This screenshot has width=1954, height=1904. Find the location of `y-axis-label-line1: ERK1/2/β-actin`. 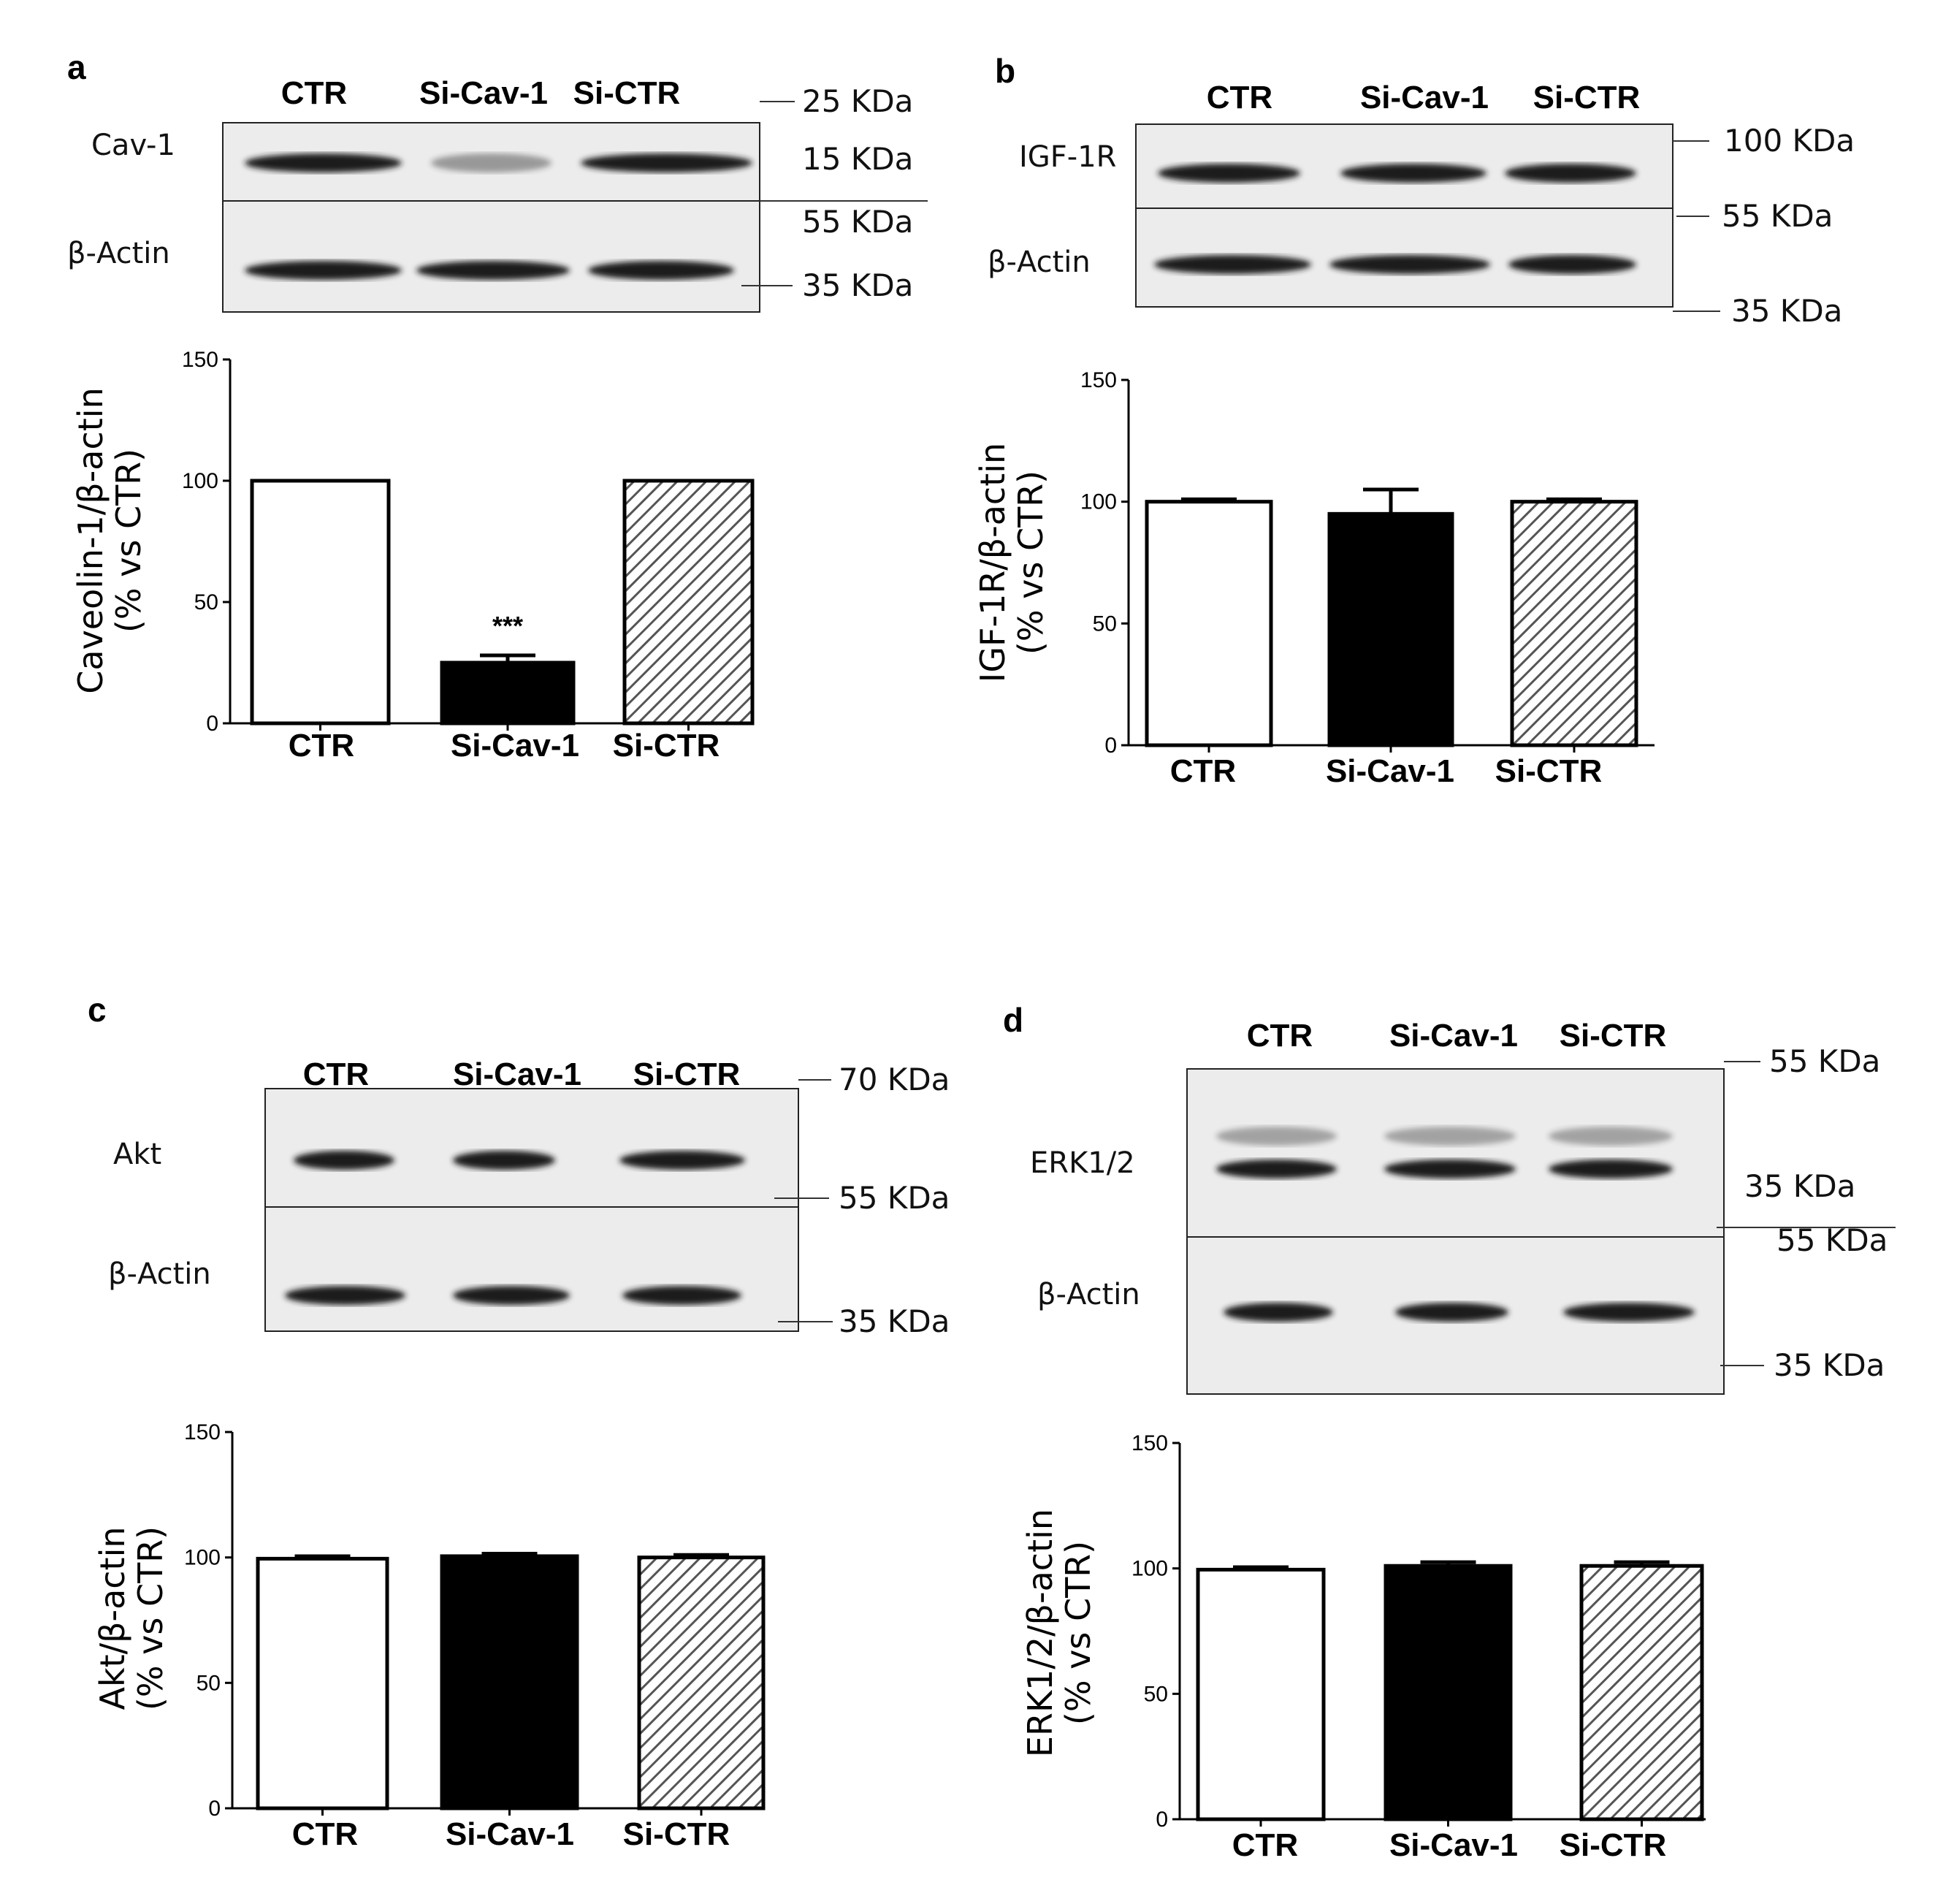

y-axis-label-line1: ERK1/2/β-actin is located at coordinates (1040, 1633).